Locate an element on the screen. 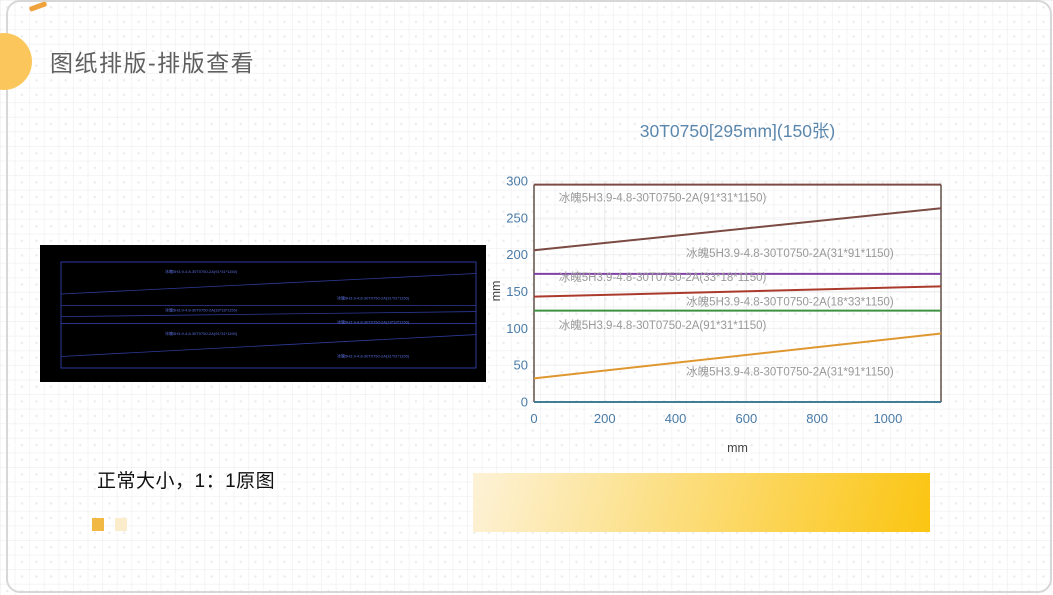 This screenshot has height=595, width=1053. svg-text: 50 is located at coordinates (521, 365).